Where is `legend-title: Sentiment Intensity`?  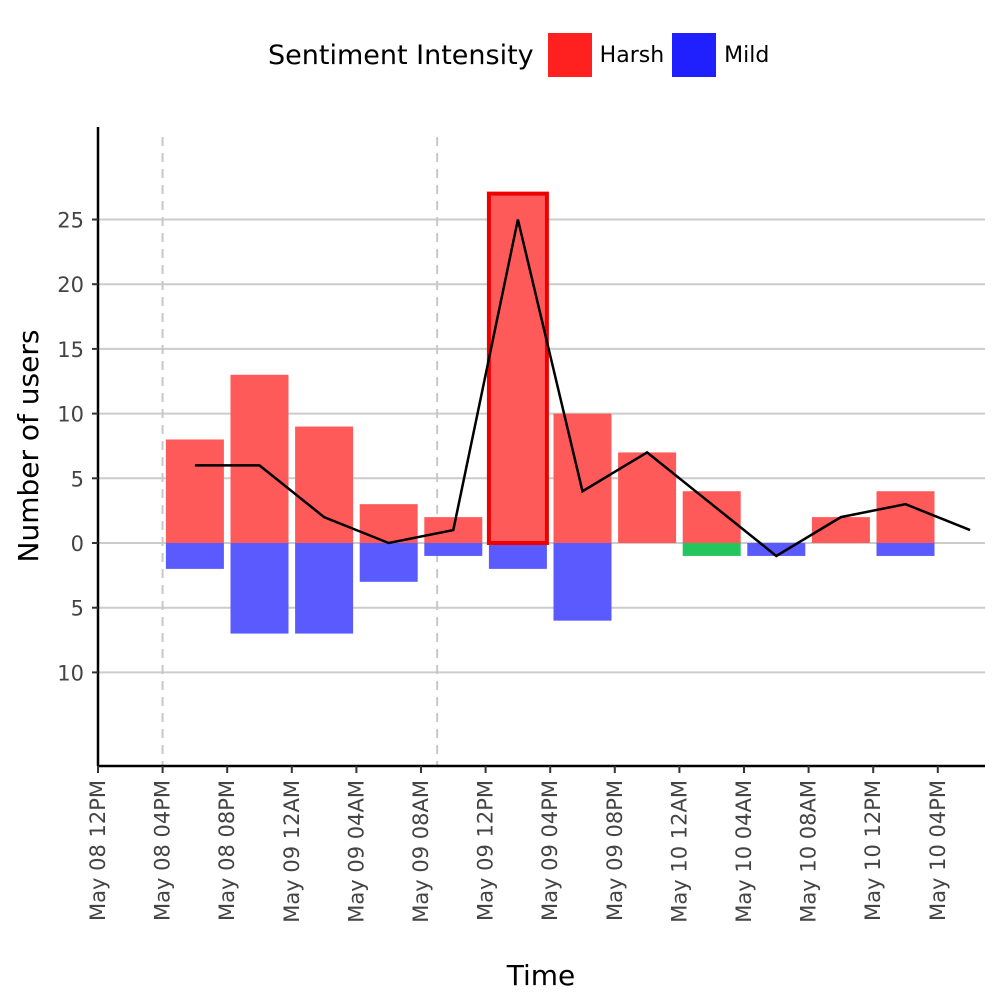
legend-title: Sentiment Intensity is located at coordinates (401, 55).